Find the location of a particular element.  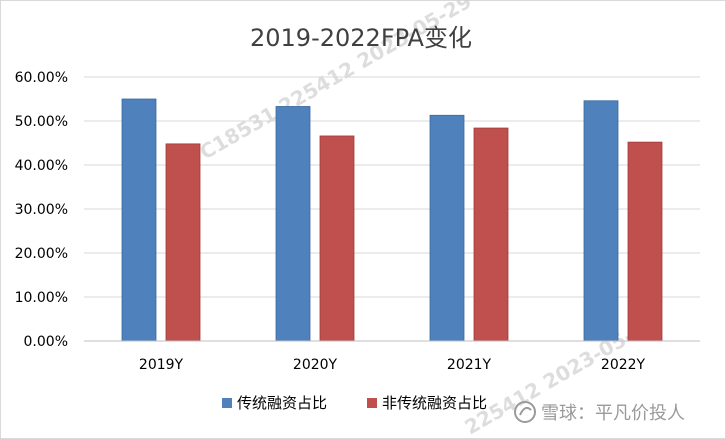

y-tick-label: 50.00% is located at coordinates (41, 122).